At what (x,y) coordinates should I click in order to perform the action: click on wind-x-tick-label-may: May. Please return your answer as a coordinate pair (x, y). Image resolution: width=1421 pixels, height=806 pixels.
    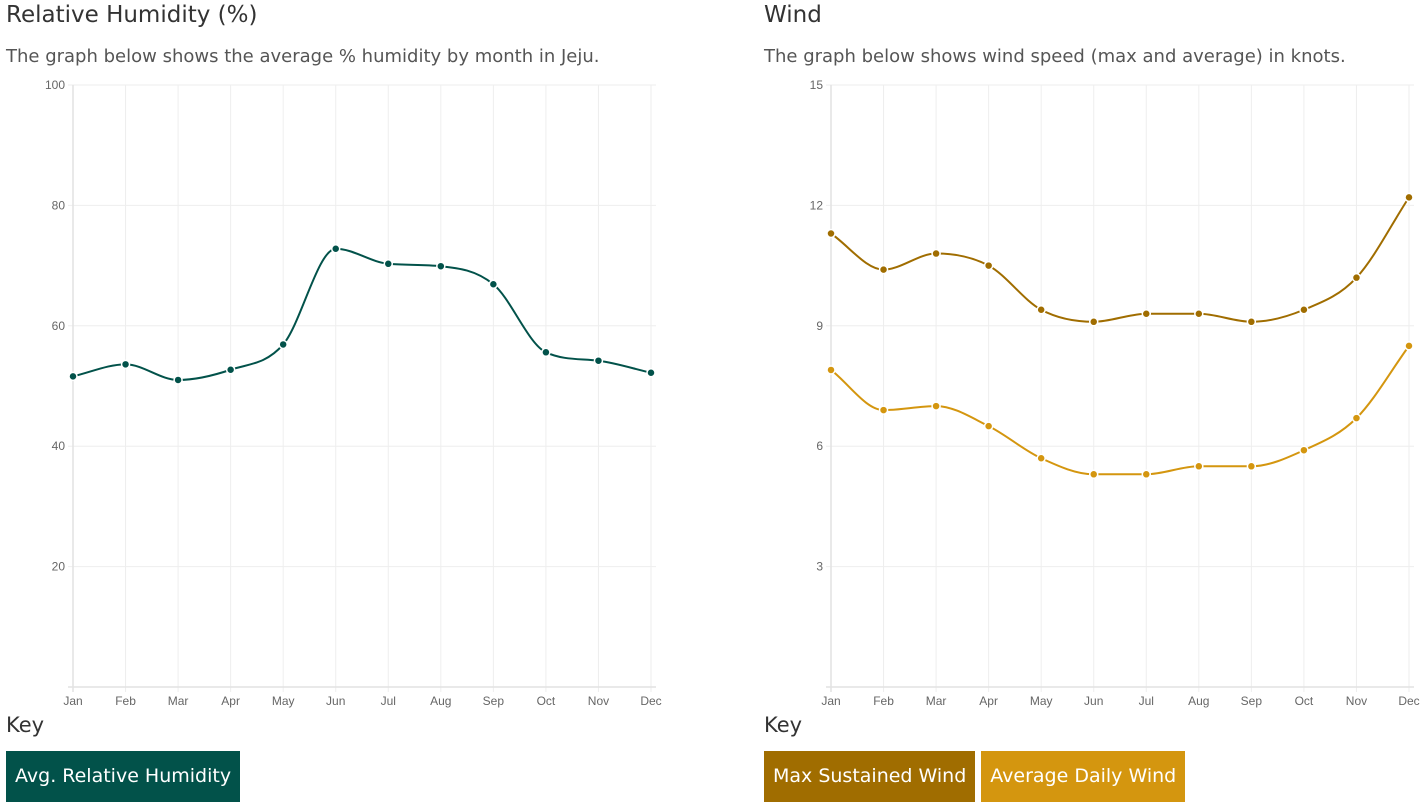
    Looking at the image, I should click on (1041, 701).